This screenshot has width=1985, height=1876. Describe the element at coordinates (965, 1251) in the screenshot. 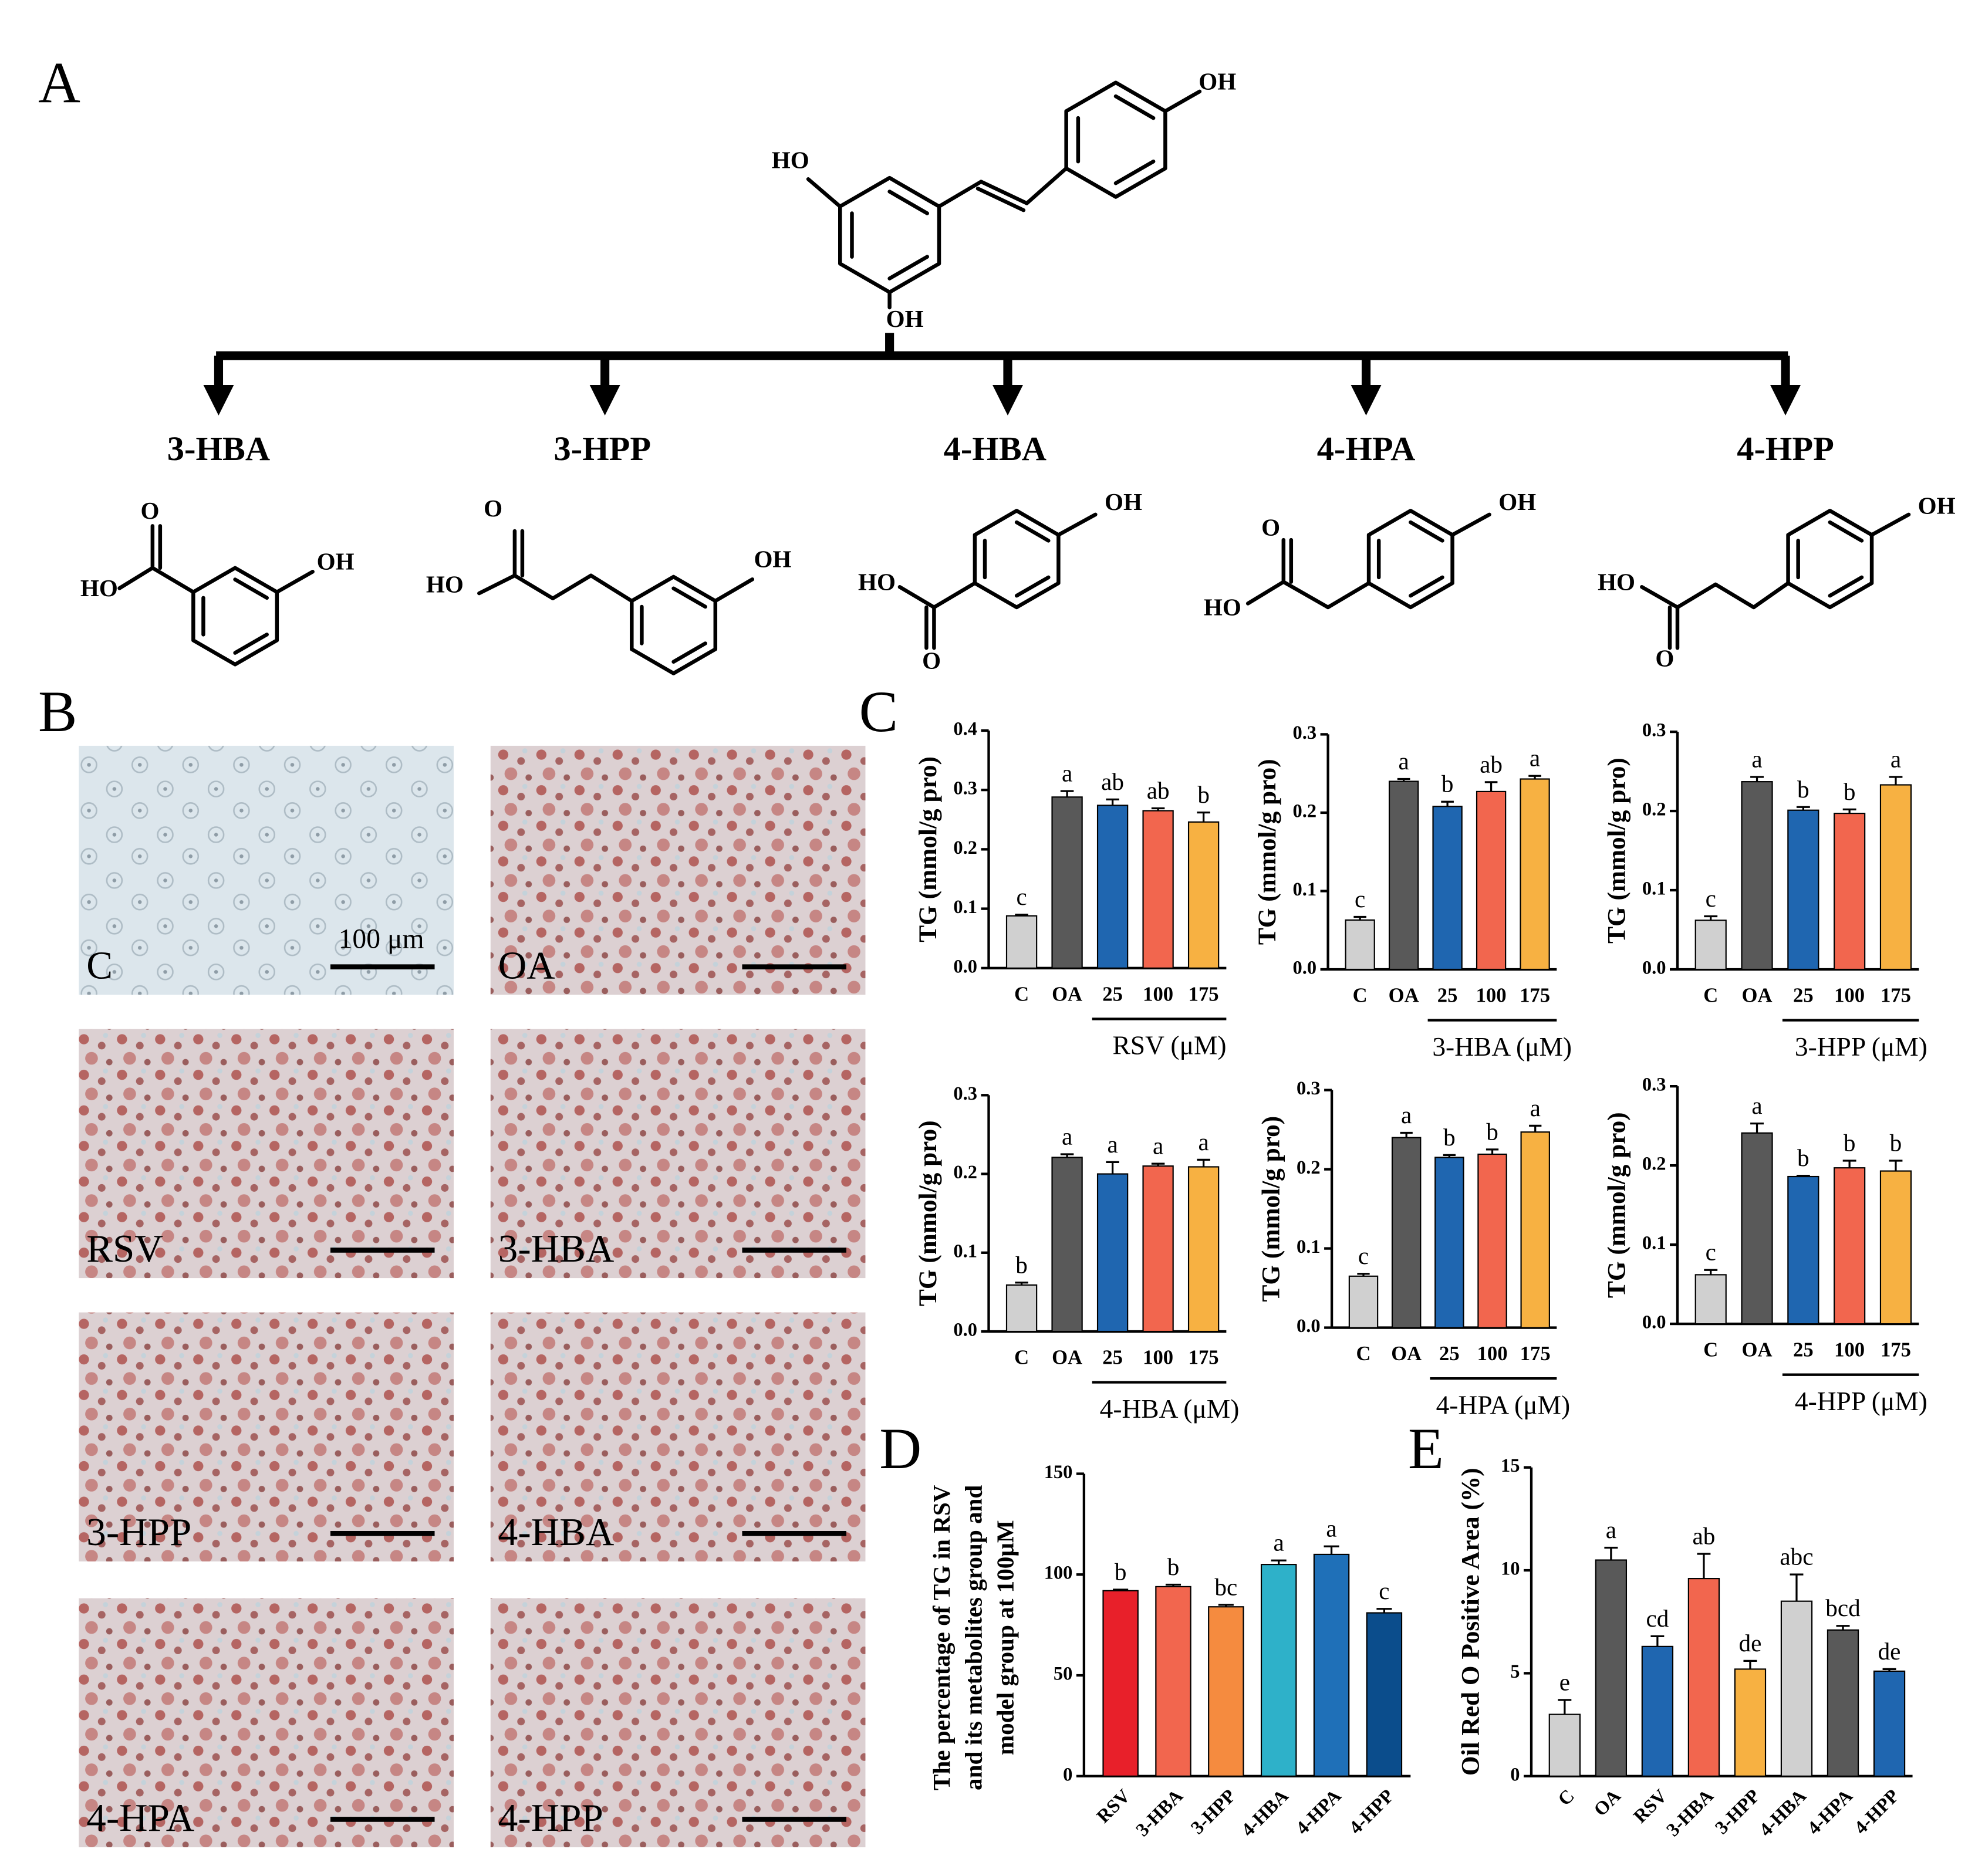

I see `y-tick-label: 0.1` at that location.